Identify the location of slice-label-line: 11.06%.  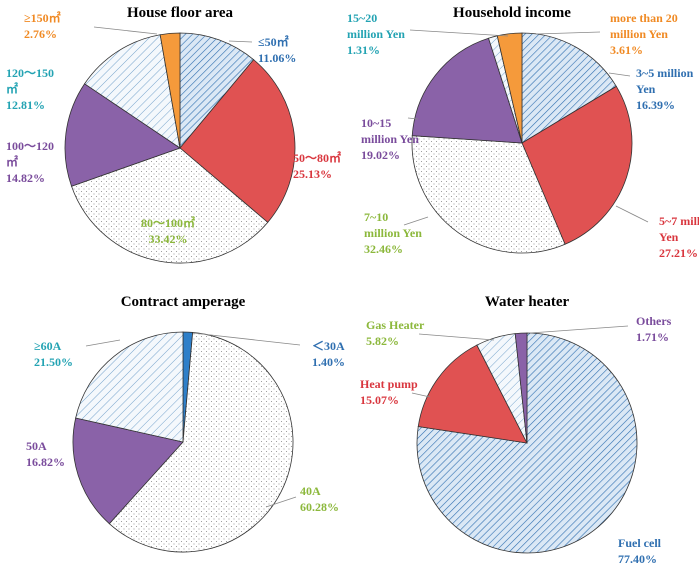
(277, 58).